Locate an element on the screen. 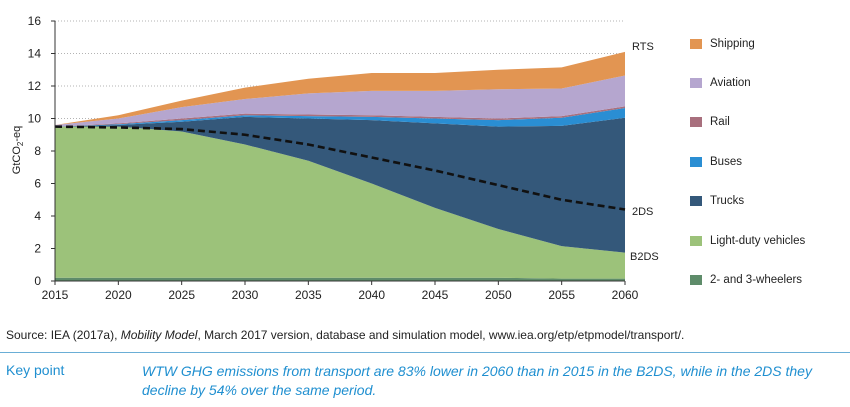 This screenshot has width=850, height=407. x-axis: 2015 2020 2025 2030 2035 2040 2045 2050 2055 2060 is located at coordinates (340, 291).